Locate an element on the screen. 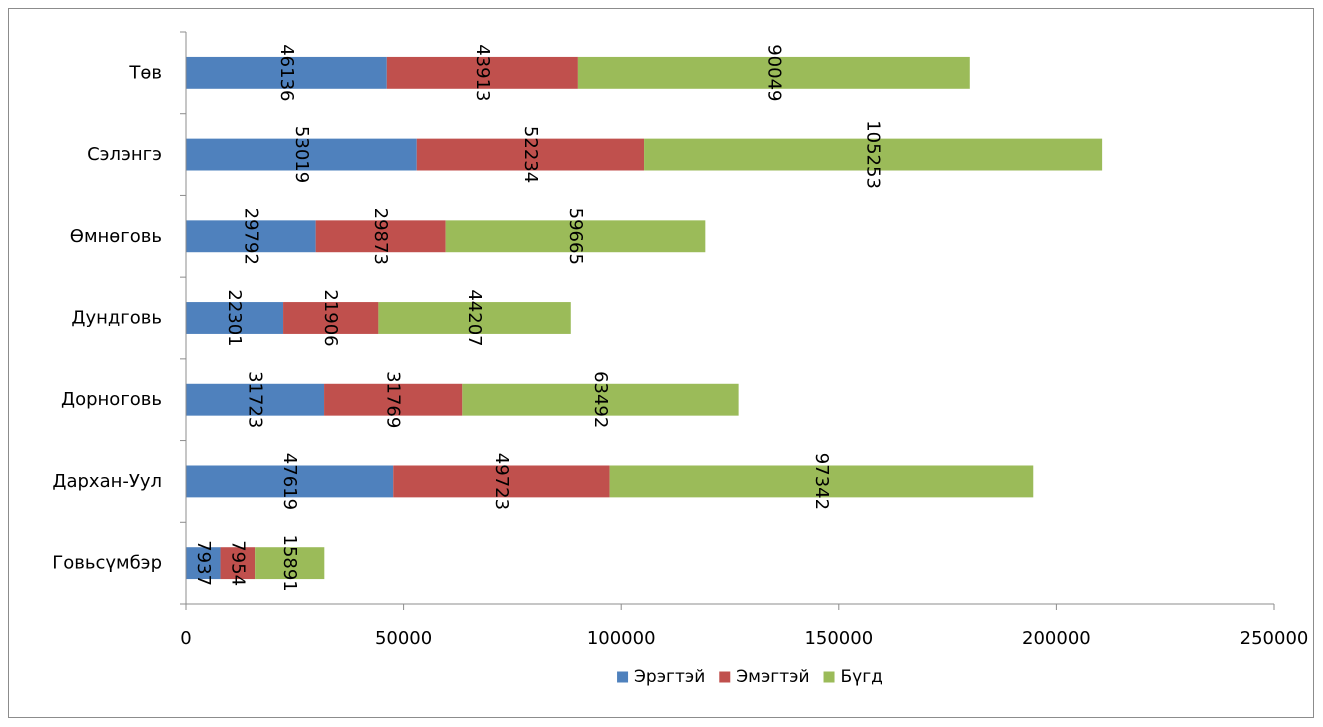  data-label: 7937 is located at coordinates (203, 563).